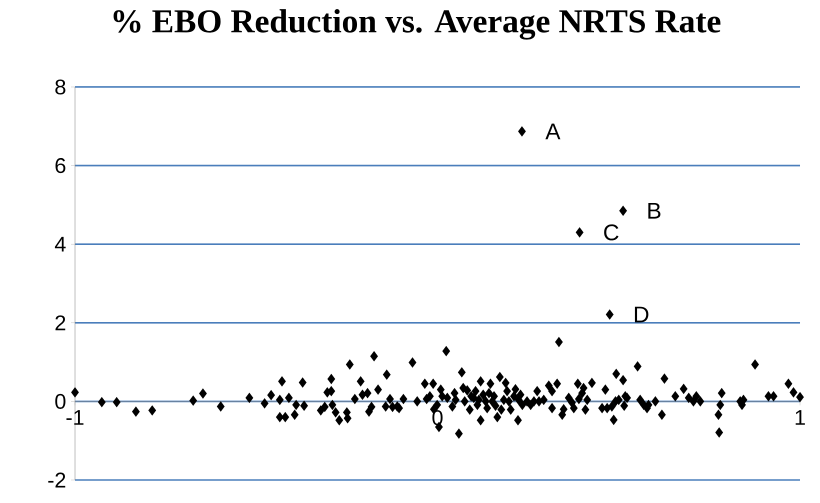  Describe the element at coordinates (641, 314) in the screenshot. I see `annotation: D` at that location.